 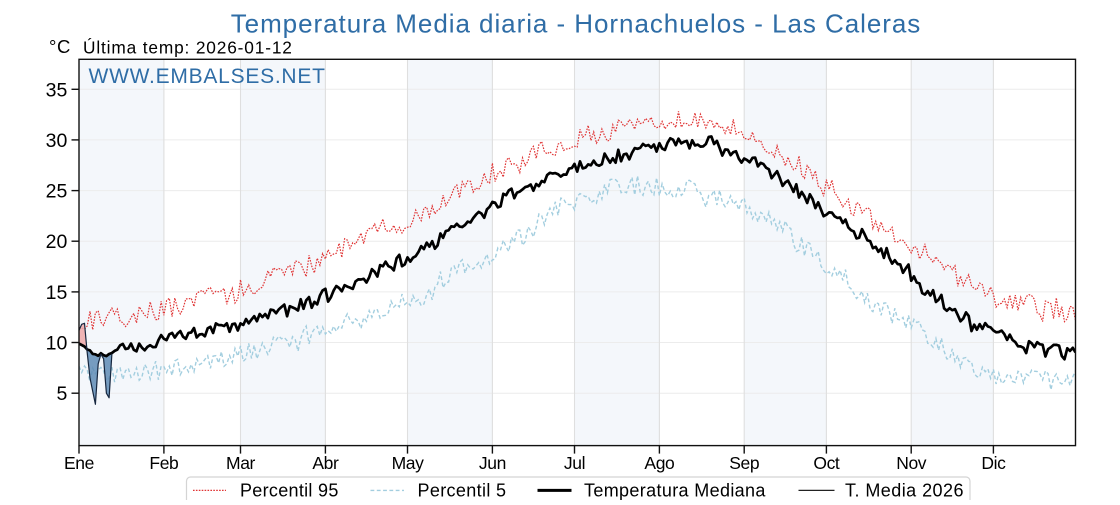 I want to click on svg-text: Sep, so click(x=744, y=463).